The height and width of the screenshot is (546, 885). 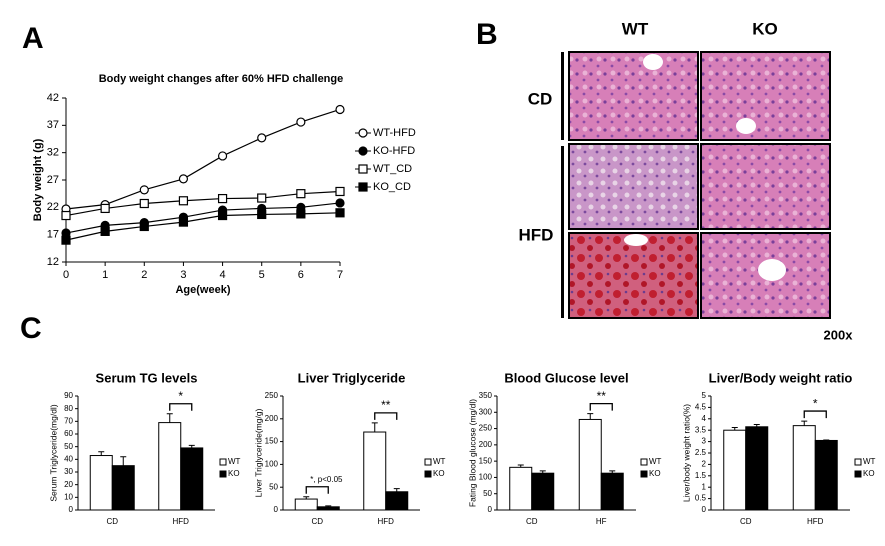 What do you see at coordinates (147, 377) in the screenshot?
I see `chart-title: Serum TG levels` at bounding box center [147, 377].